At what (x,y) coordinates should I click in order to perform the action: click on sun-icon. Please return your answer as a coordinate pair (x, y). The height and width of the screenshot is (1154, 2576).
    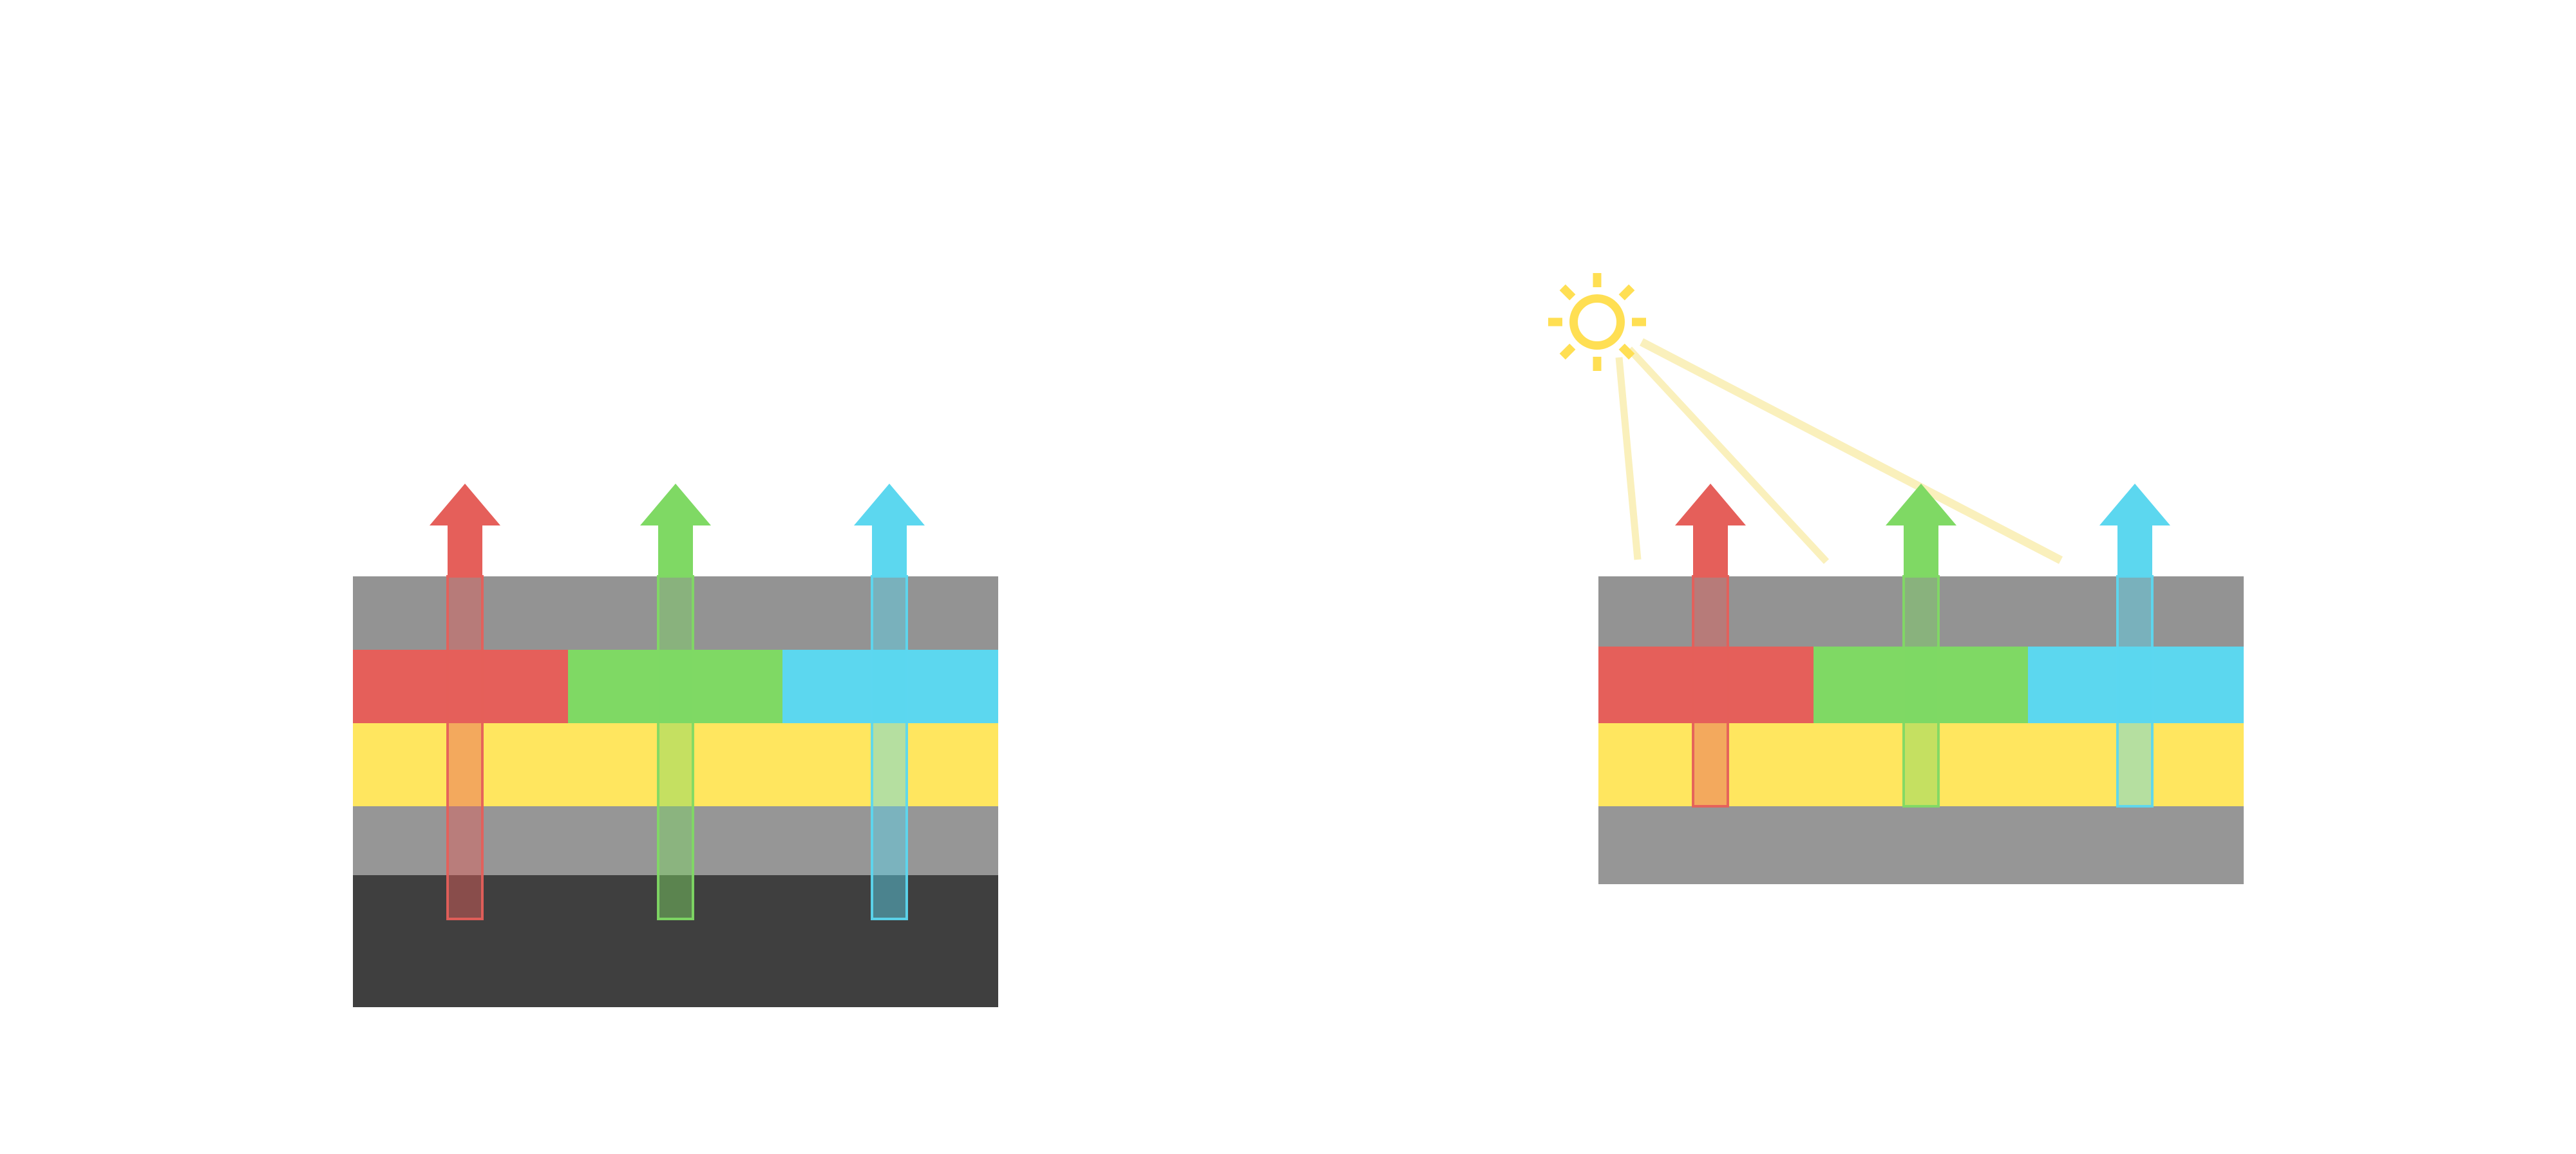
    Looking at the image, I should click on (1597, 322).